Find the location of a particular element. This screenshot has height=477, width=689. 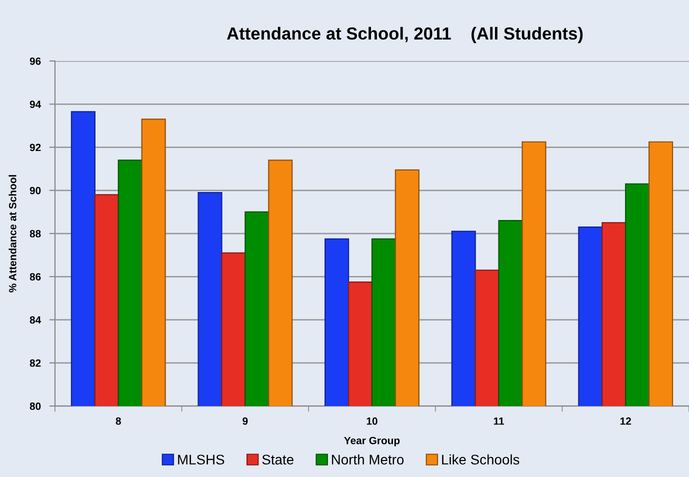

y-tick-label: 86 is located at coordinates (35, 277).